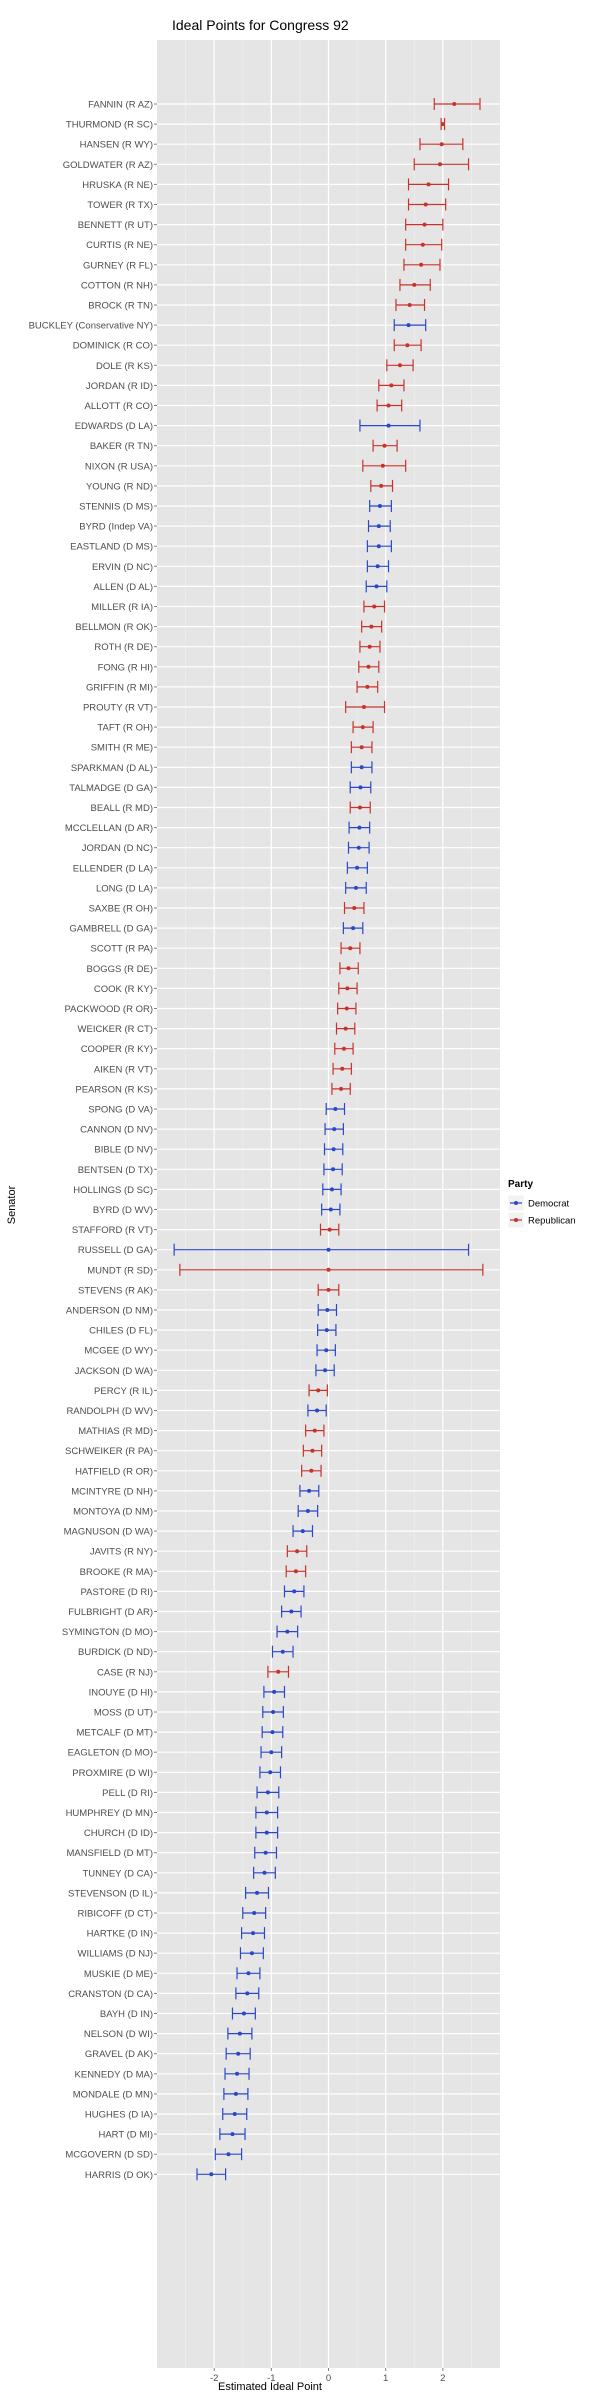 Image resolution: width=600 pixels, height=2400 pixels. I want to click on y-tick-label: ELLENDER (D LA), so click(113, 868).